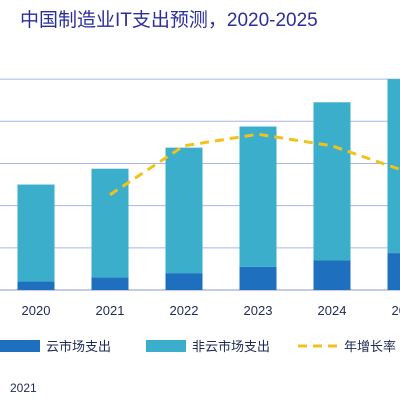 This screenshot has height=400, width=400. I want to click on chart-title: 中国制造业IT支出预测，2020-2025, so click(169, 20).